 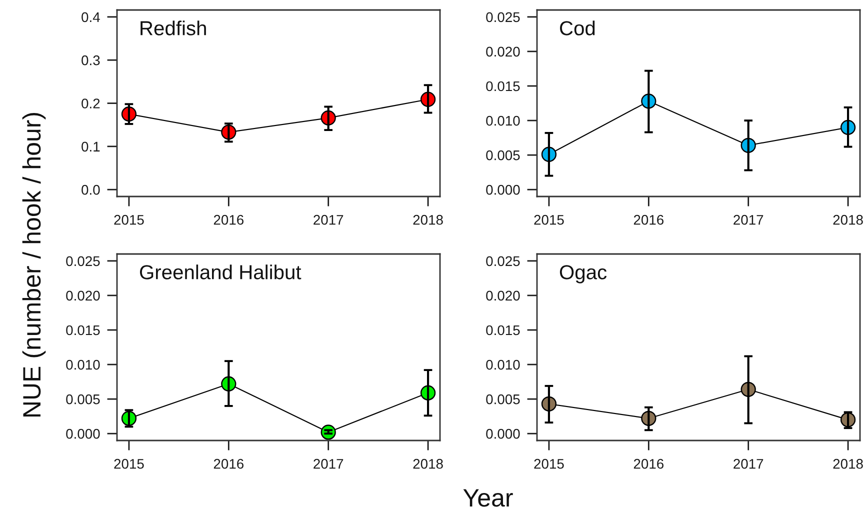 What do you see at coordinates (91, 60) in the screenshot?
I see `y-tick-label: 0.3` at bounding box center [91, 60].